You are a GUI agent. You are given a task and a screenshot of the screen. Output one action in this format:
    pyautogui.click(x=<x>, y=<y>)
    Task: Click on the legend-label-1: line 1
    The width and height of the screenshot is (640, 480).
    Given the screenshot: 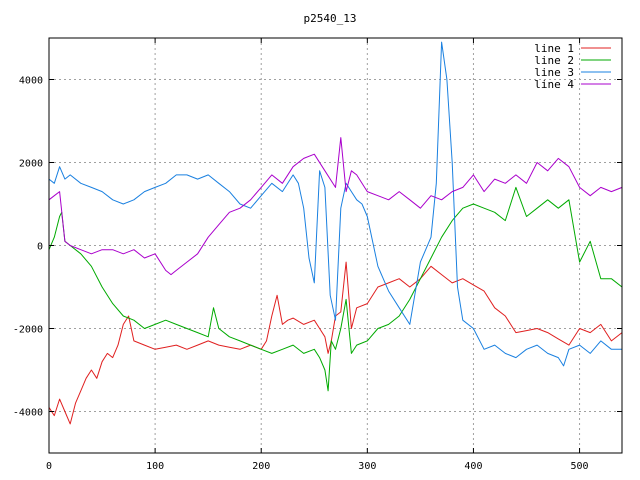 What is the action you would take?
    pyautogui.click(x=554, y=48)
    